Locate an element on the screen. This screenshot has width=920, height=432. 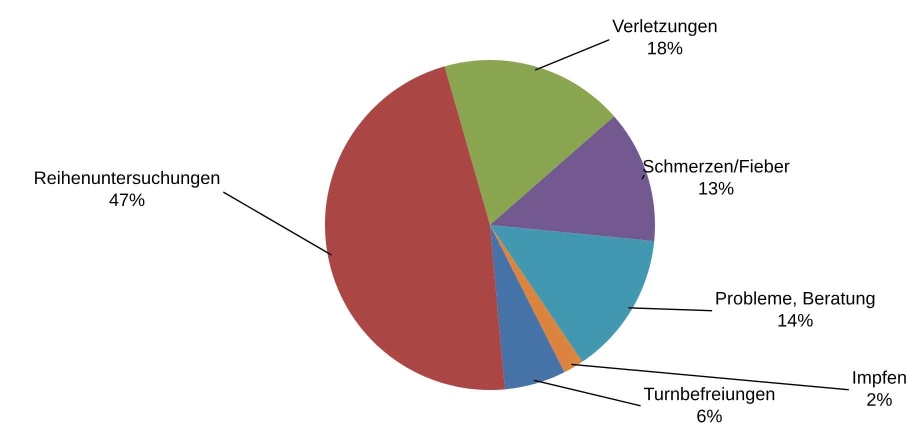
data-label: 18% is located at coordinates (665, 48).